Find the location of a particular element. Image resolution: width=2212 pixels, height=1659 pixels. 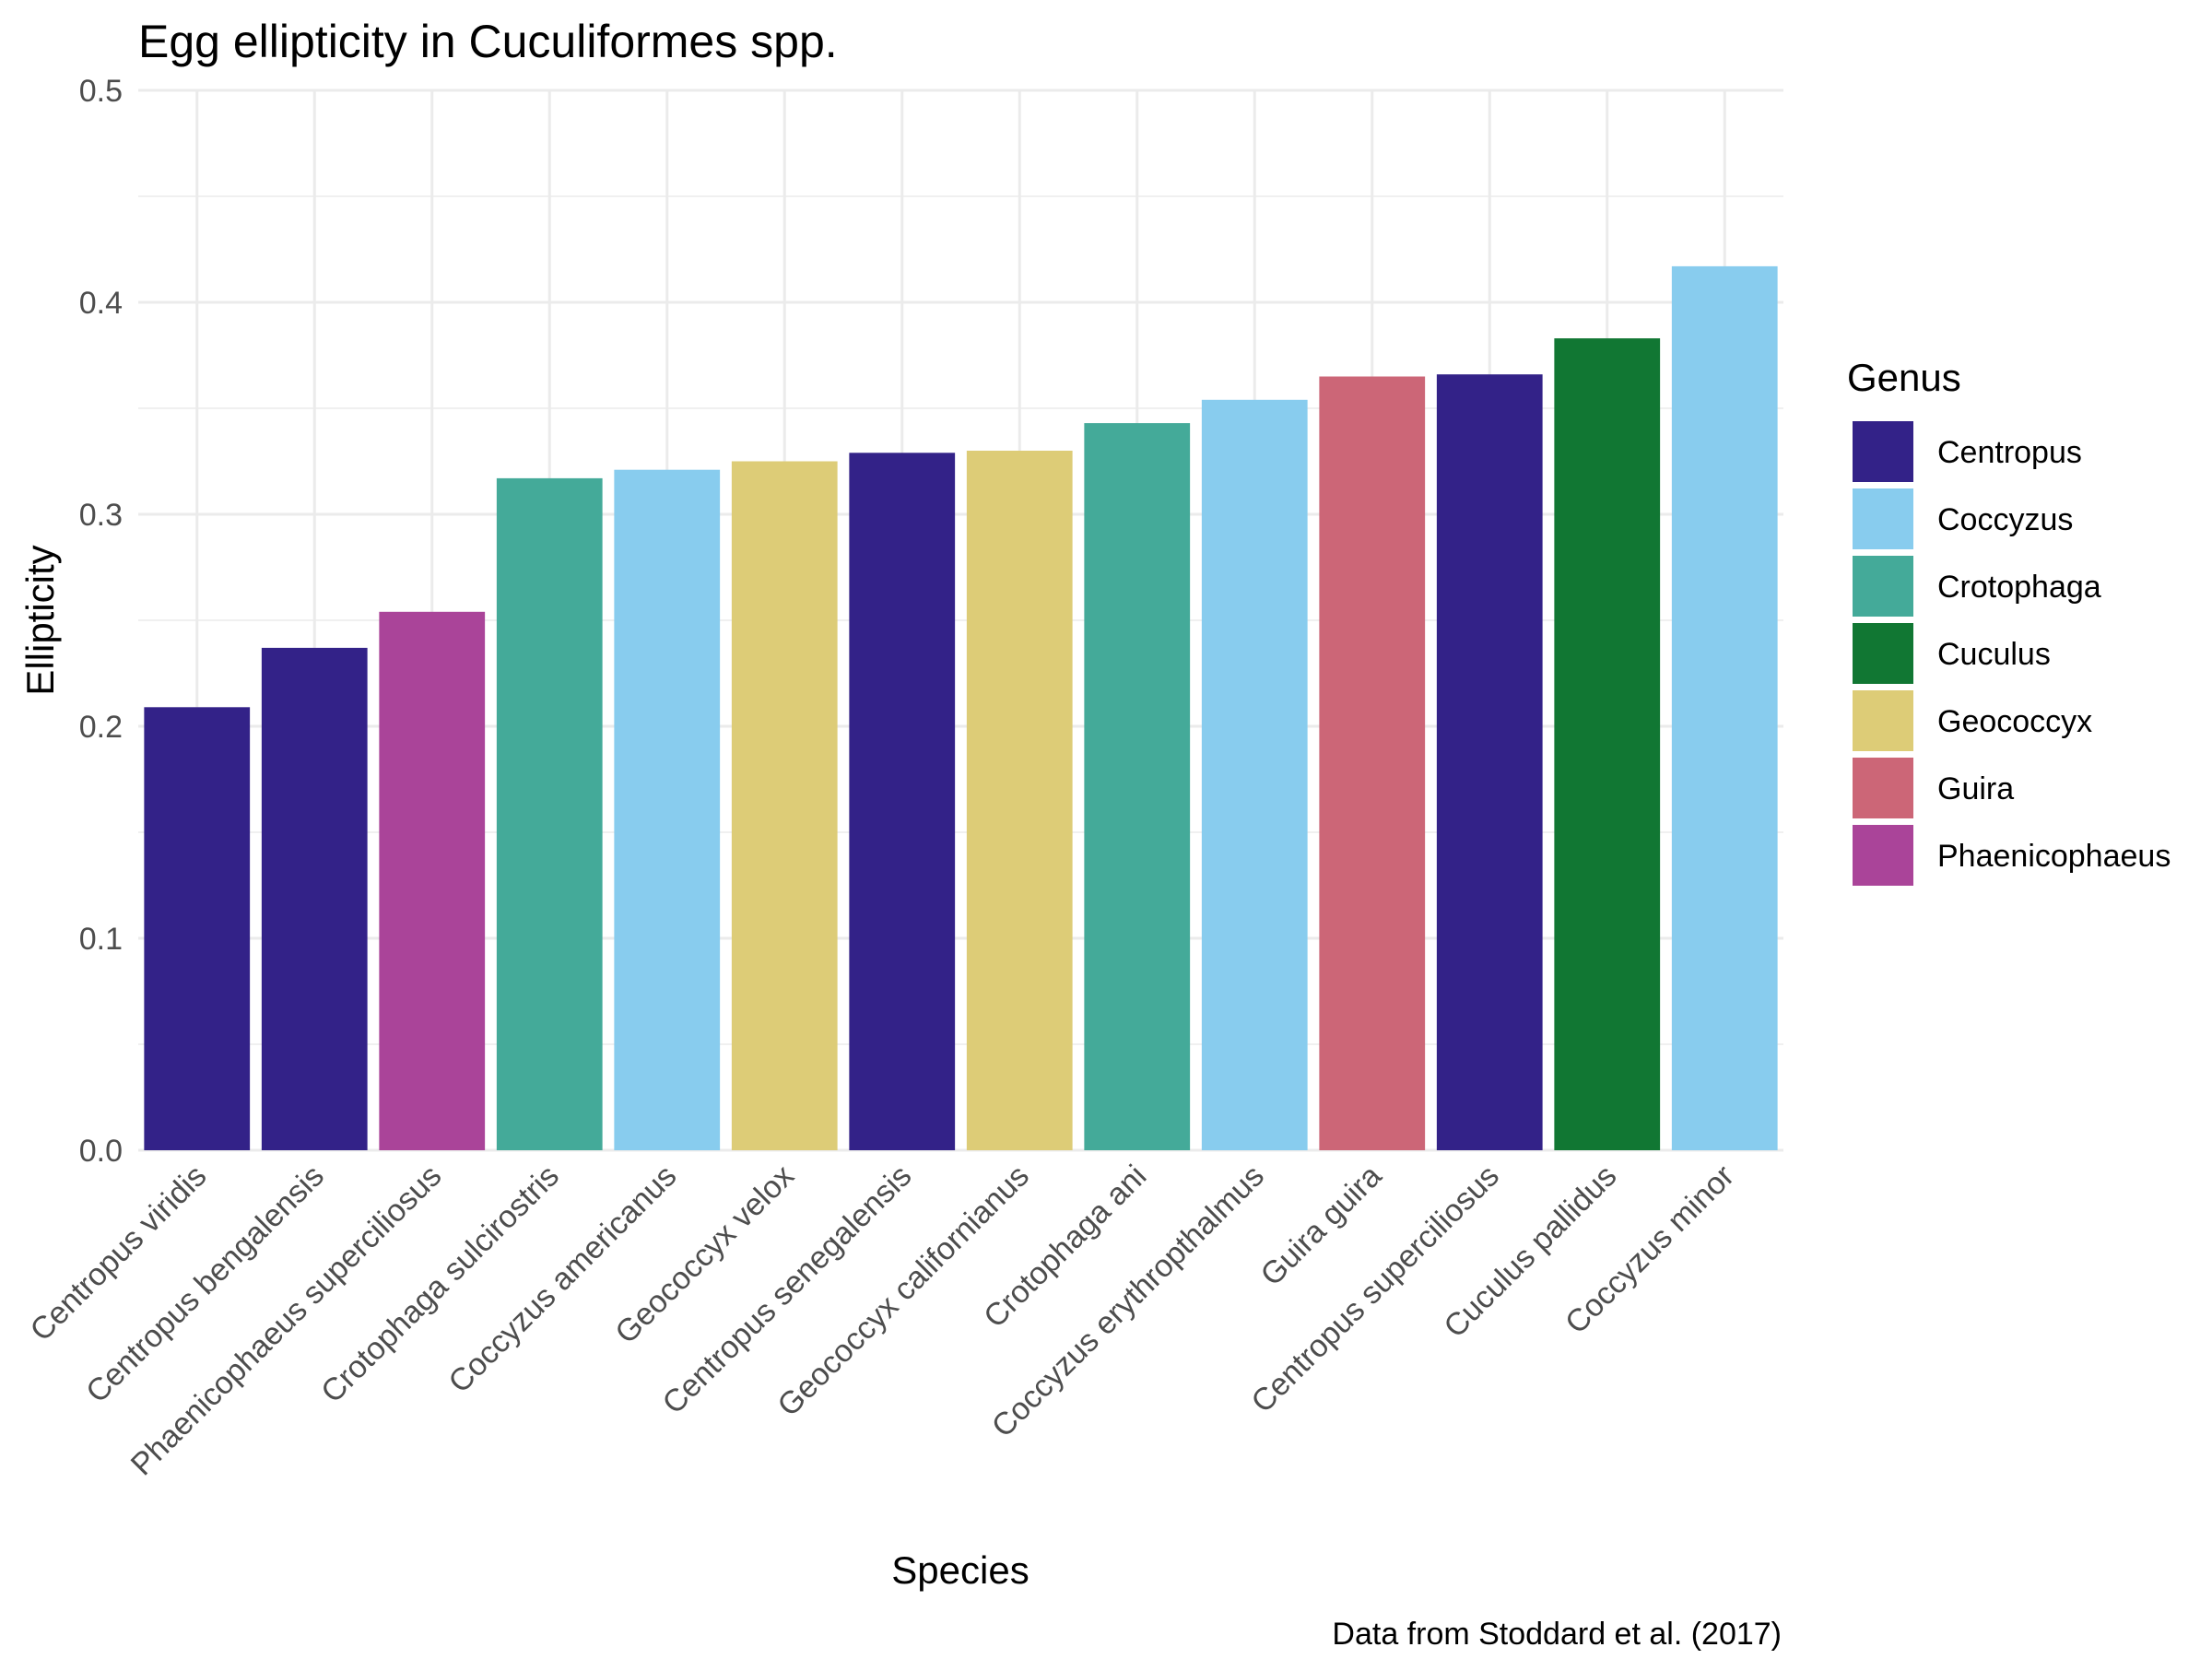

legend-label: Coccyzus is located at coordinates (2005, 519).